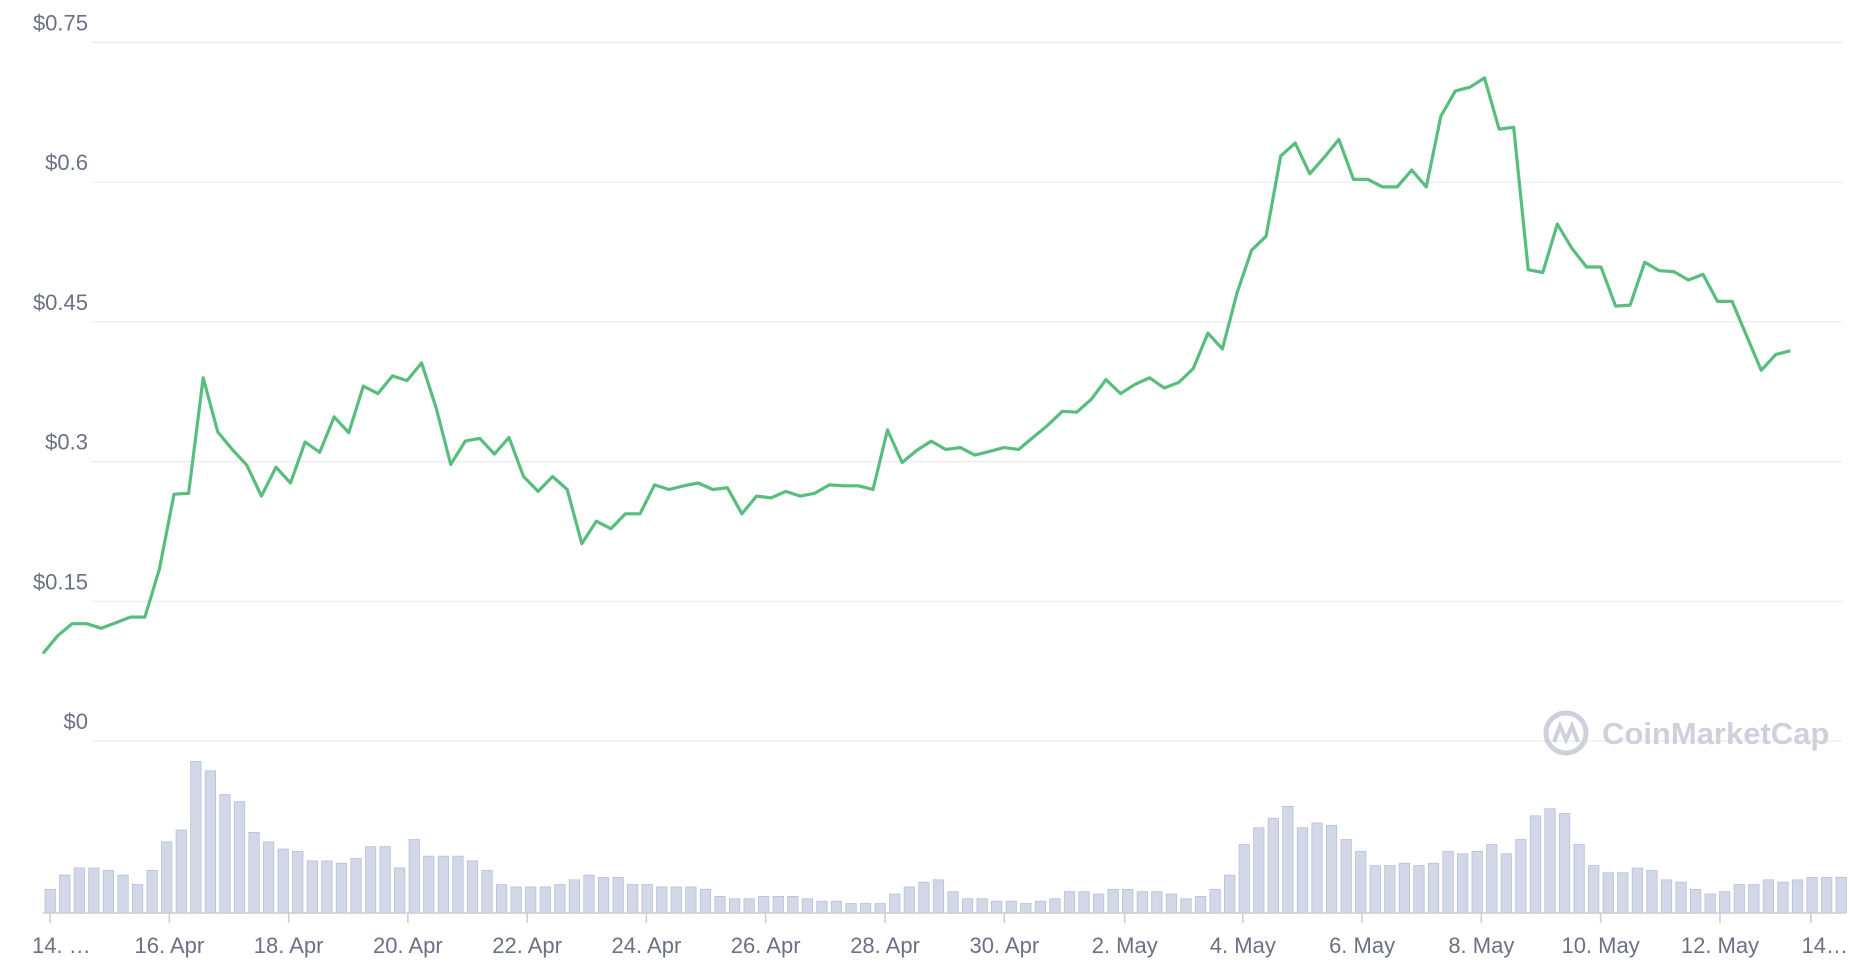 The width and height of the screenshot is (1852, 976). I want to click on x-tick-label: 22. Apr, so click(527, 945).